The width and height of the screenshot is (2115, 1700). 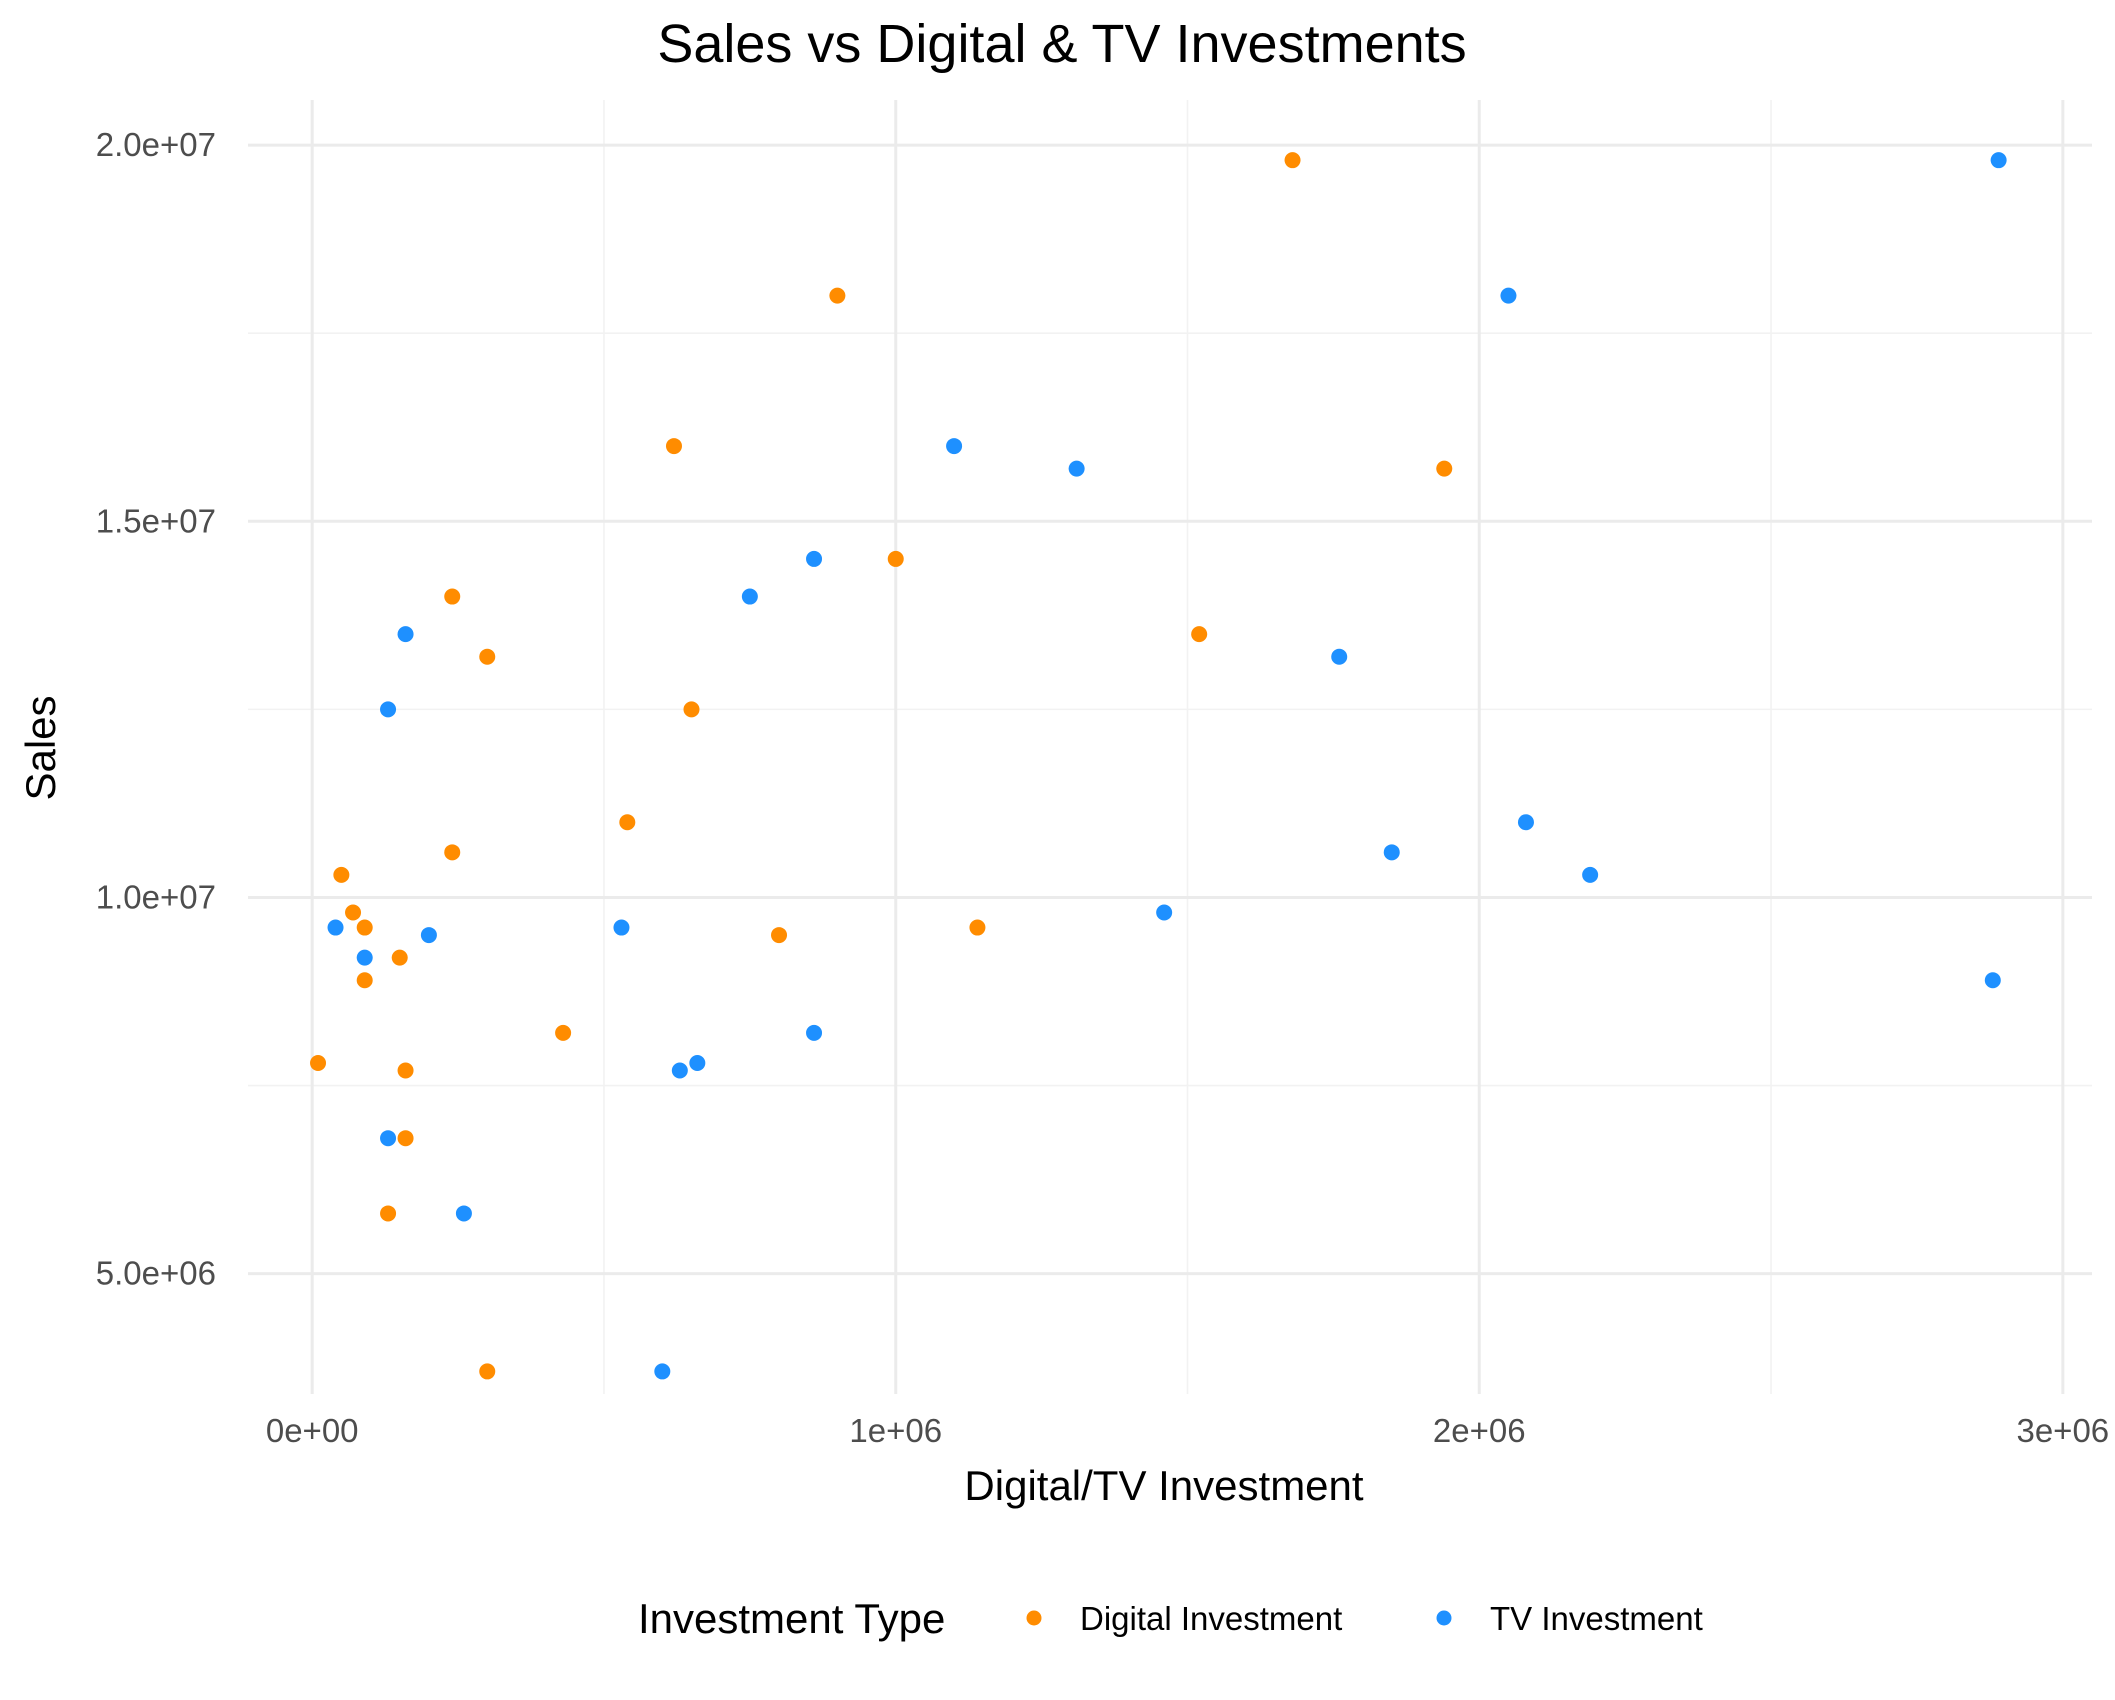 What do you see at coordinates (1061, 44) in the screenshot?
I see `chart-title: Sales vs Digital & TV Investments` at bounding box center [1061, 44].